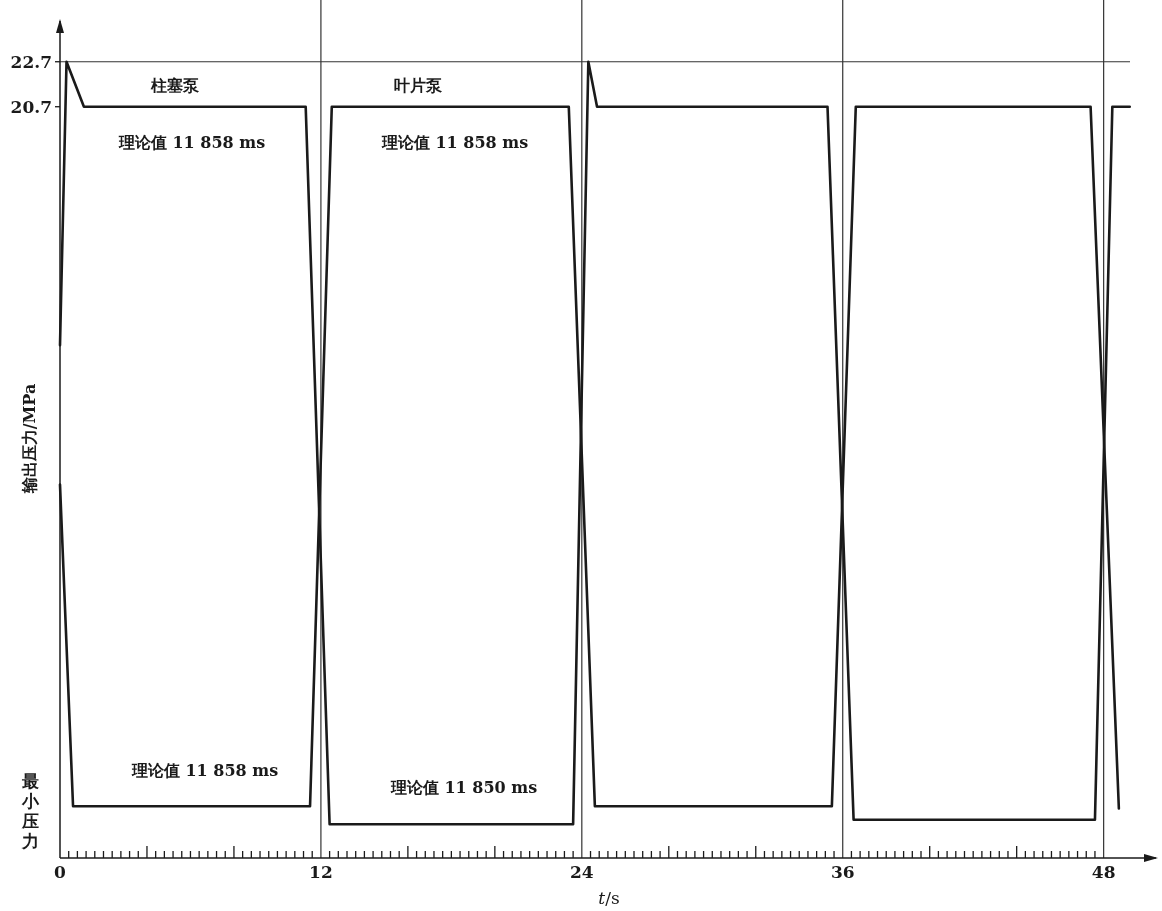 The image size is (1162, 911). Describe the element at coordinates (581, 872) in the screenshot. I see `x-tick-label: 24` at that location.